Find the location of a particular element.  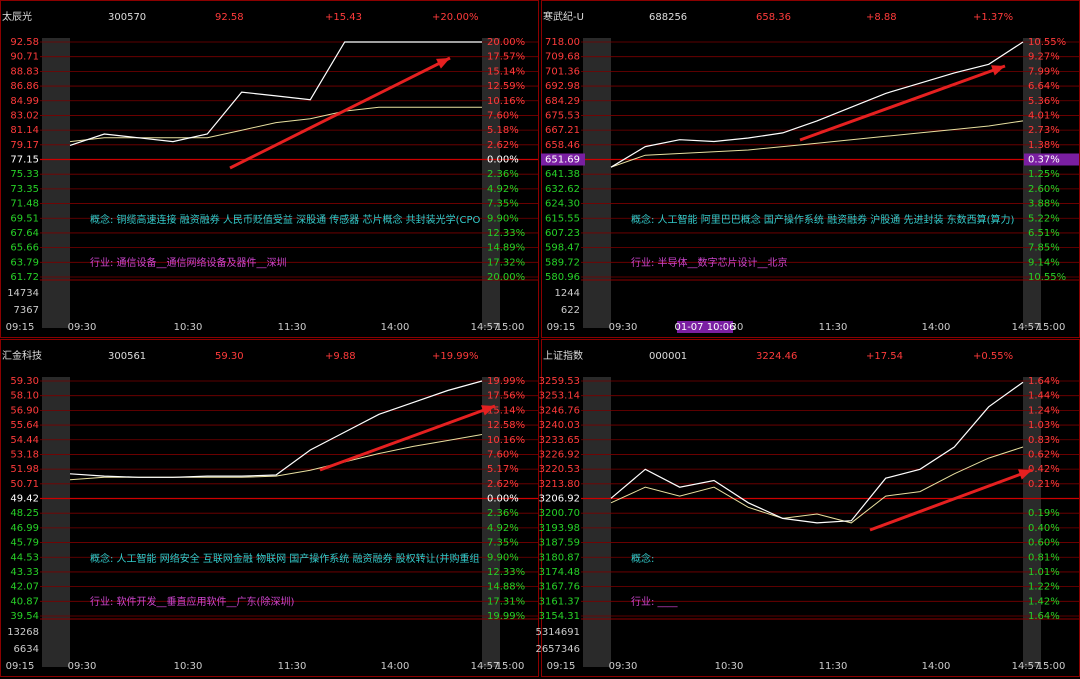

pct-label: 17.31% is located at coordinates (506, 601).